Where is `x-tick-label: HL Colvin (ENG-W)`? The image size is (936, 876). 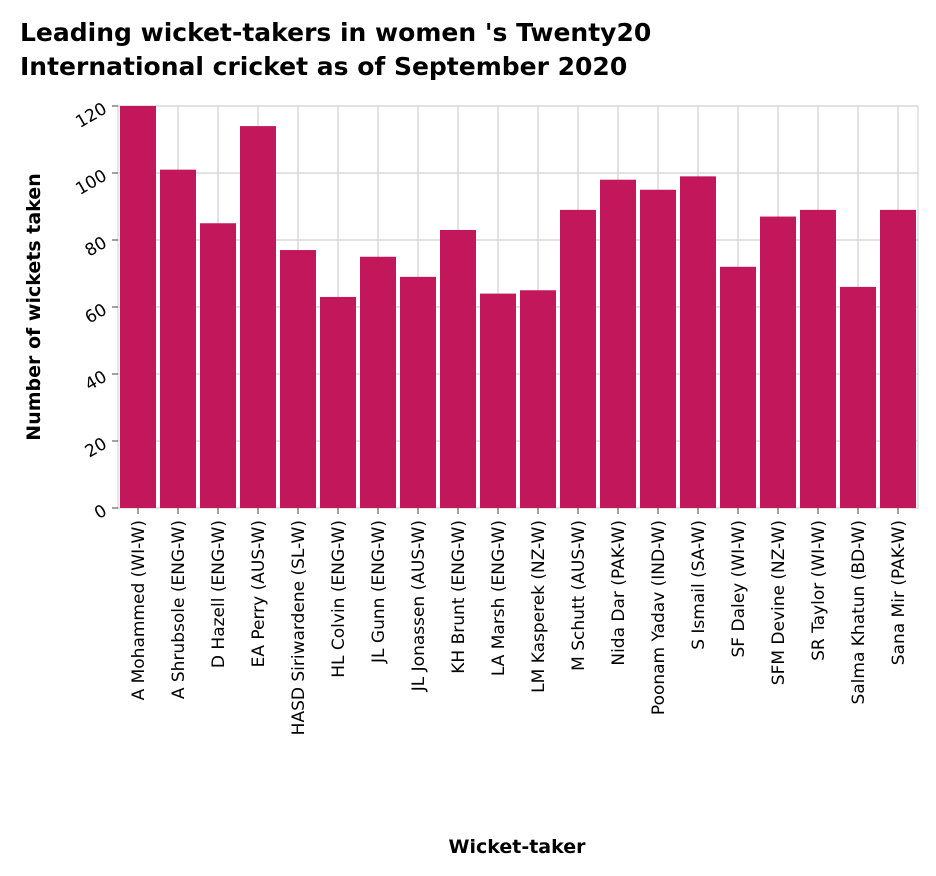 x-tick-label: HL Colvin (ENG-W) is located at coordinates (339, 599).